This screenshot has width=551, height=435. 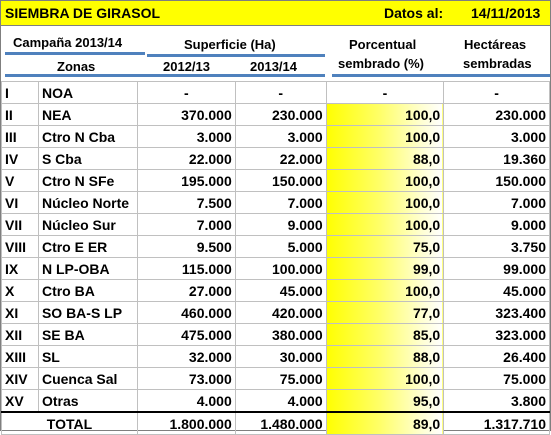 What do you see at coordinates (496, 378) in the screenshot?
I see `hectares-sown-cell: 75.000` at bounding box center [496, 378].